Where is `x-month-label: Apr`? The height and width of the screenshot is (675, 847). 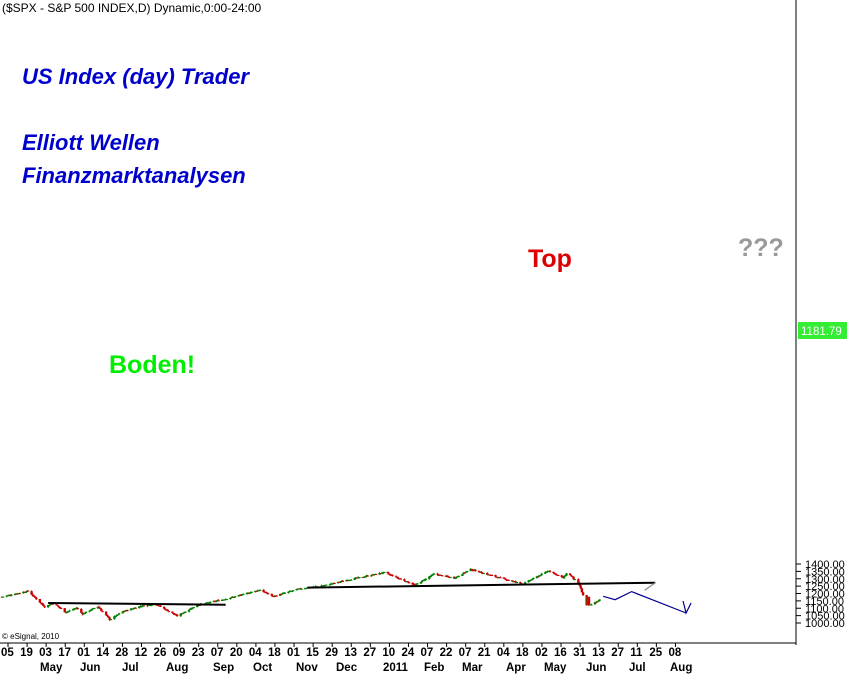 x-month-label: Apr is located at coordinates (516, 668).